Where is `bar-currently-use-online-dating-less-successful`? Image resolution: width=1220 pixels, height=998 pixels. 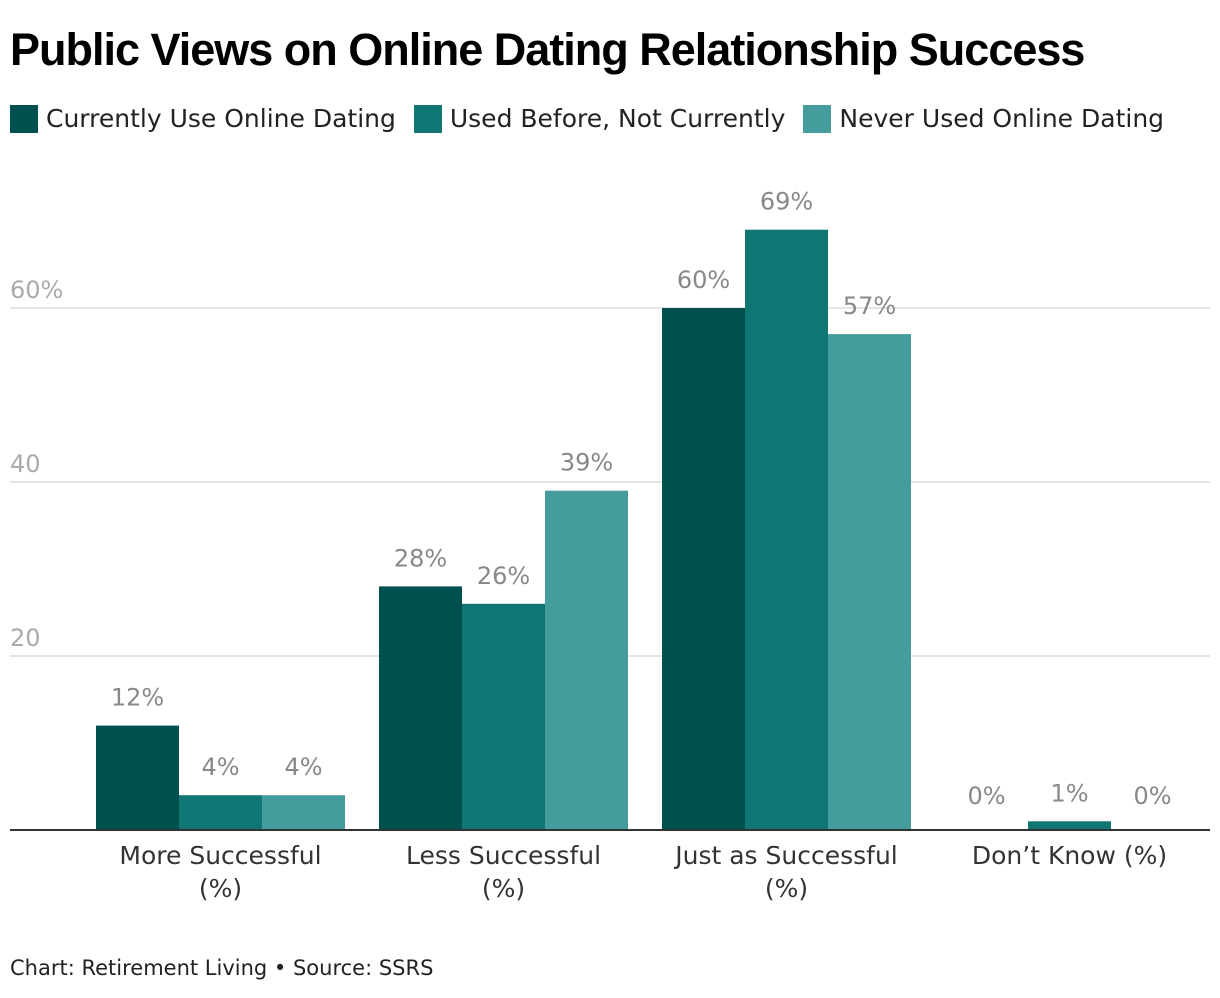 bar-currently-use-online-dating-less-successful is located at coordinates (420, 708).